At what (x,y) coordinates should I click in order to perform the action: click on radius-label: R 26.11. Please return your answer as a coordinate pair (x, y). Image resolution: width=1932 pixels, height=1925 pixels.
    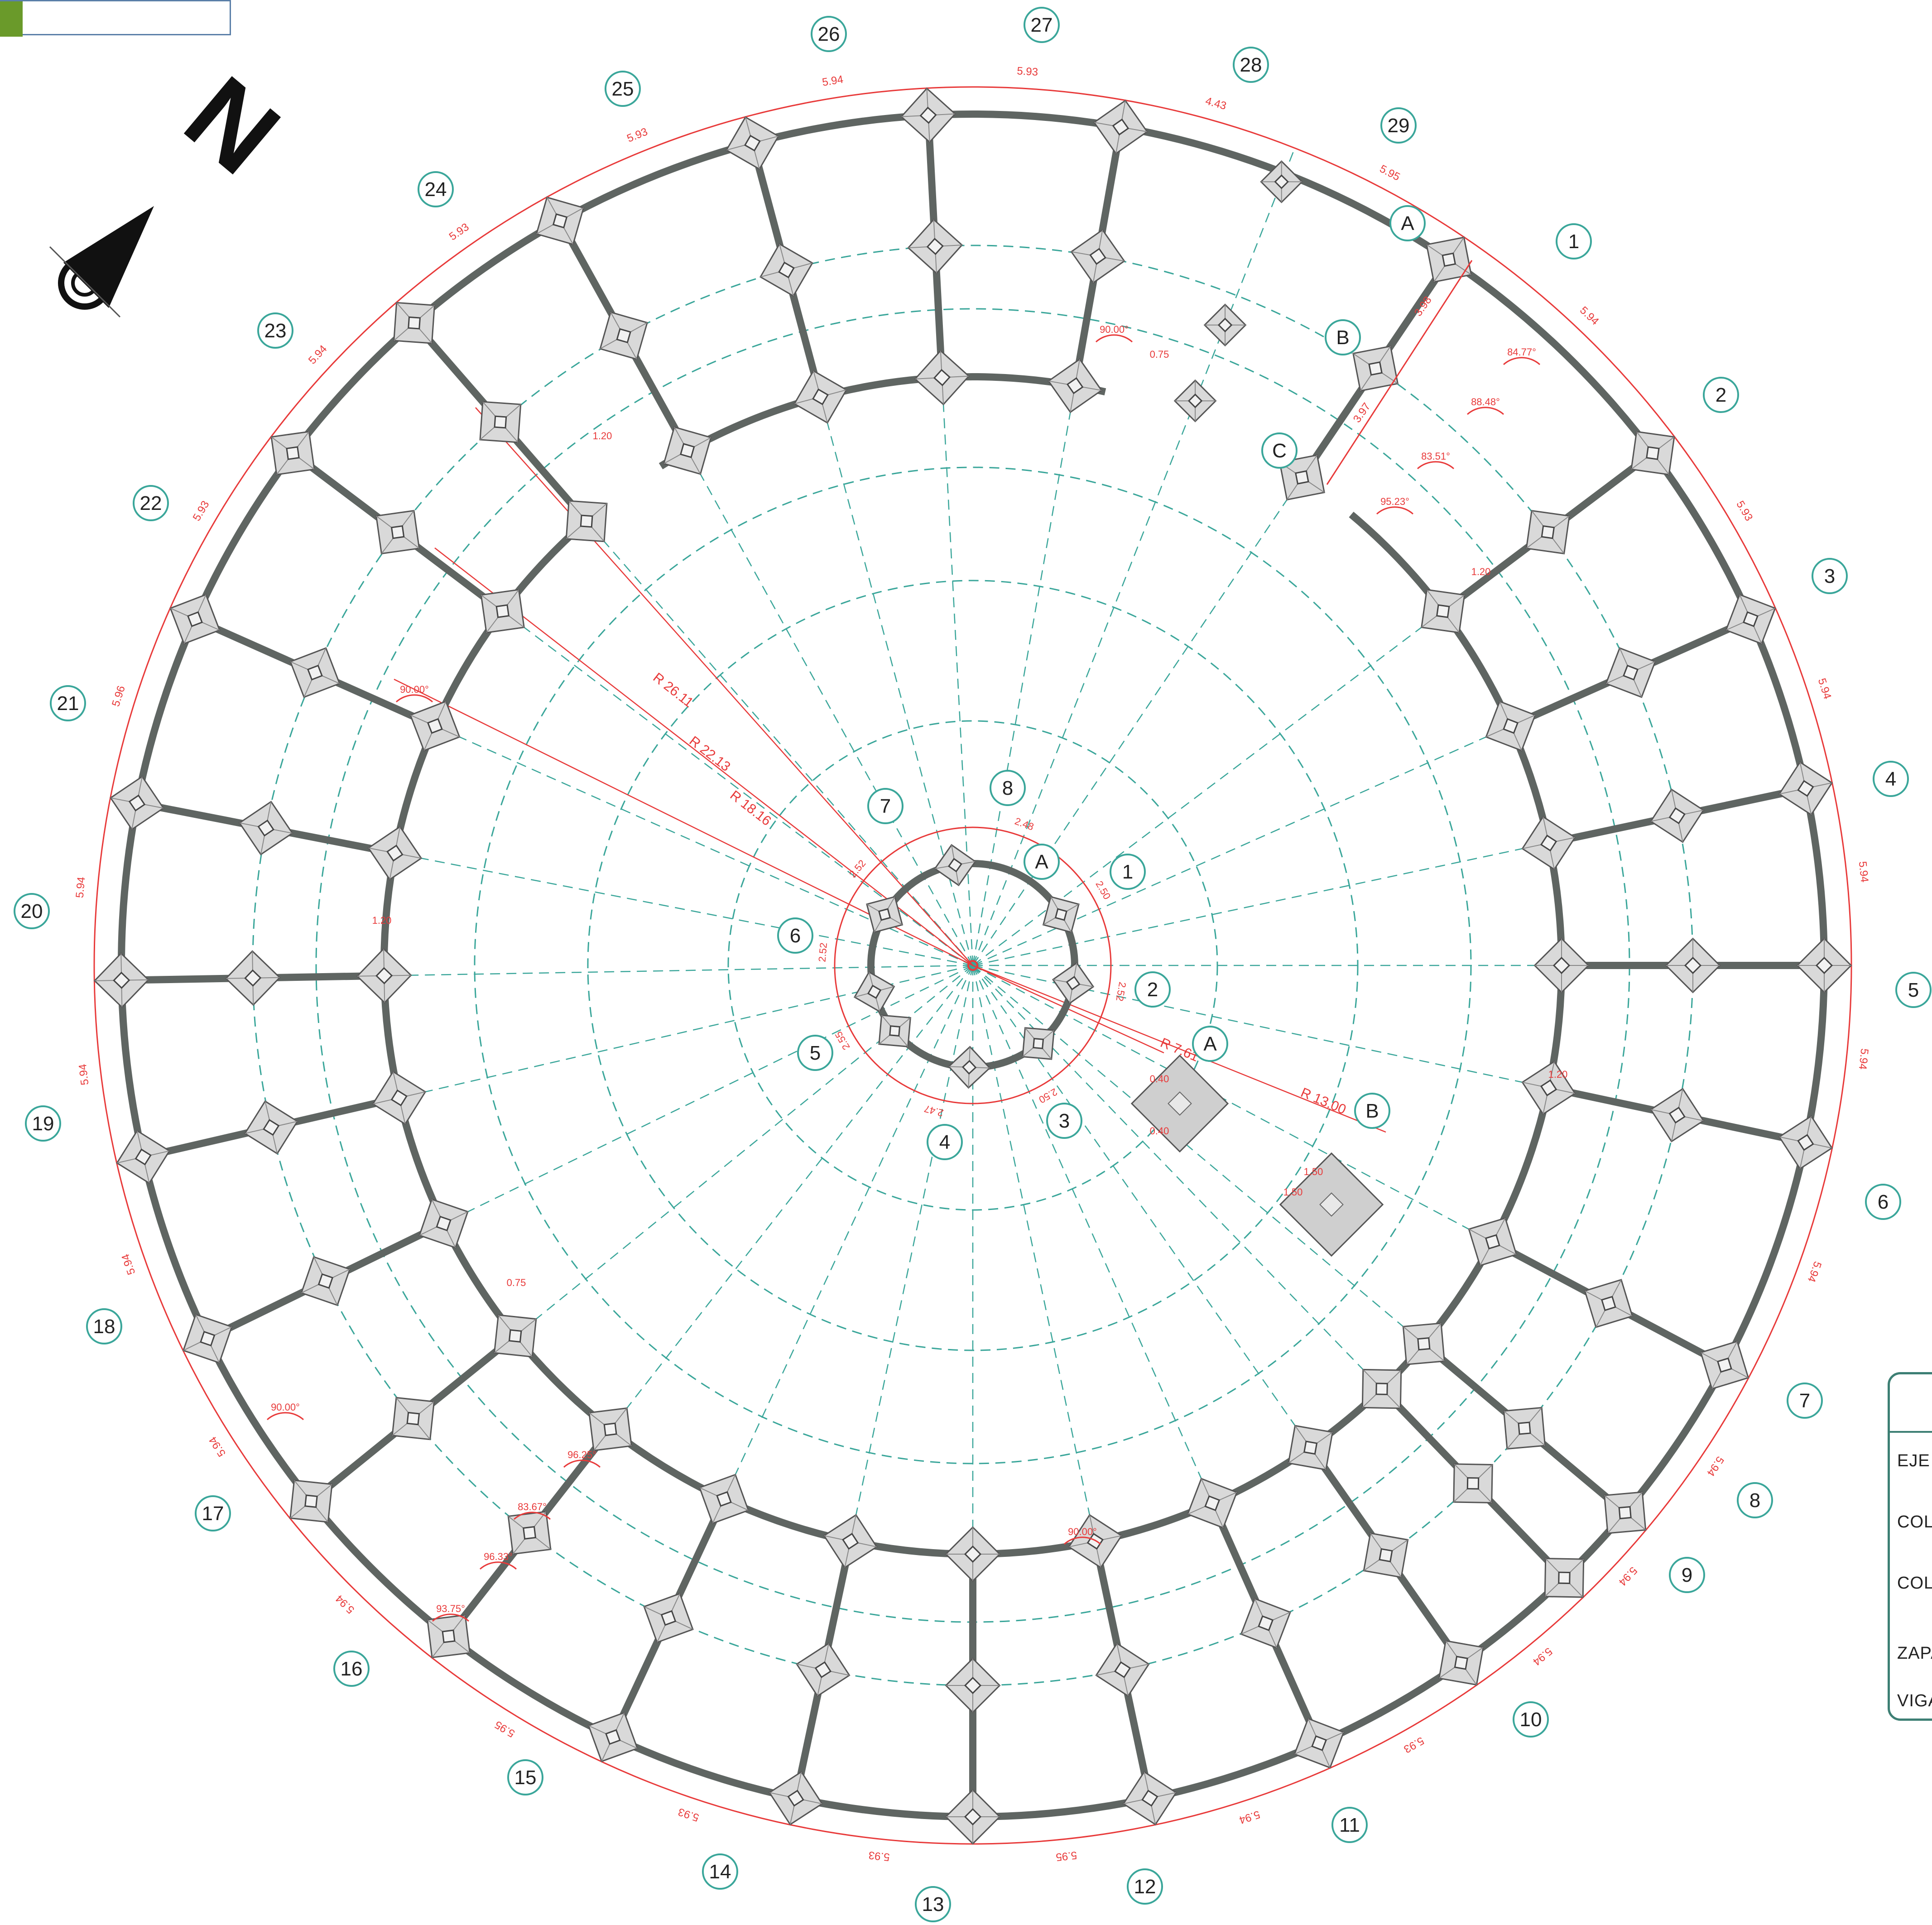
    Looking at the image, I should click on (673, 690).